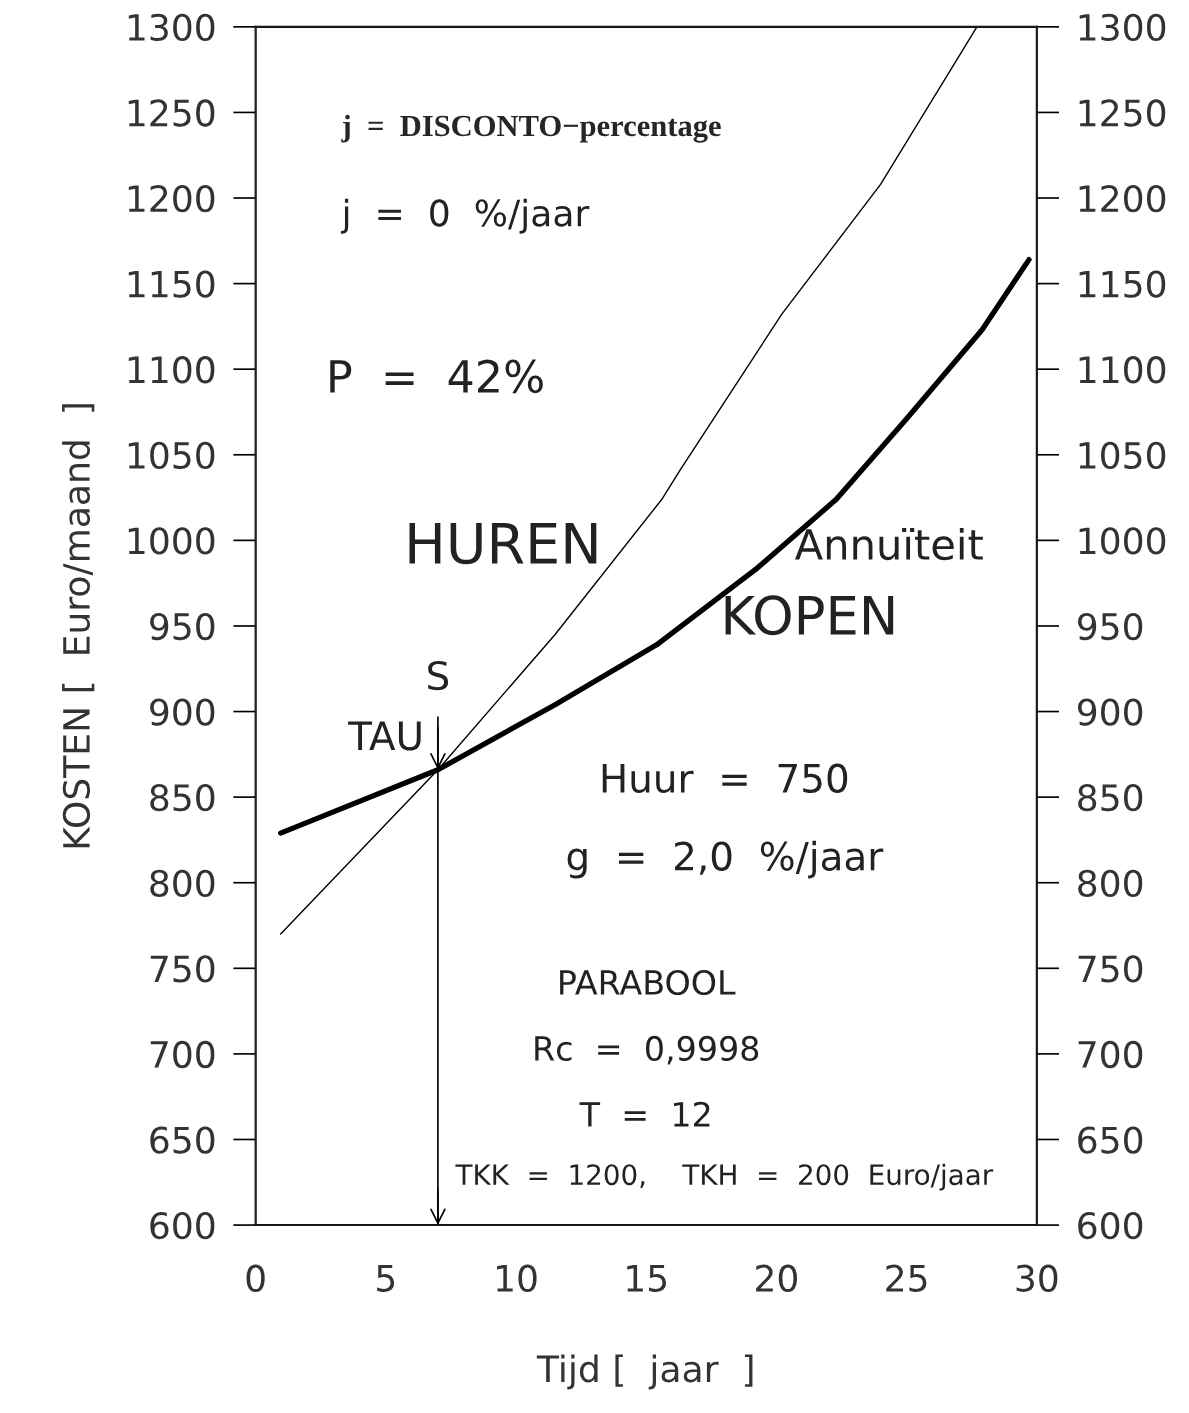 Image resolution: width=1189 pixels, height=1413 pixels. Describe the element at coordinates (182, 883) in the screenshot. I see `y-tick-label: 800` at that location.